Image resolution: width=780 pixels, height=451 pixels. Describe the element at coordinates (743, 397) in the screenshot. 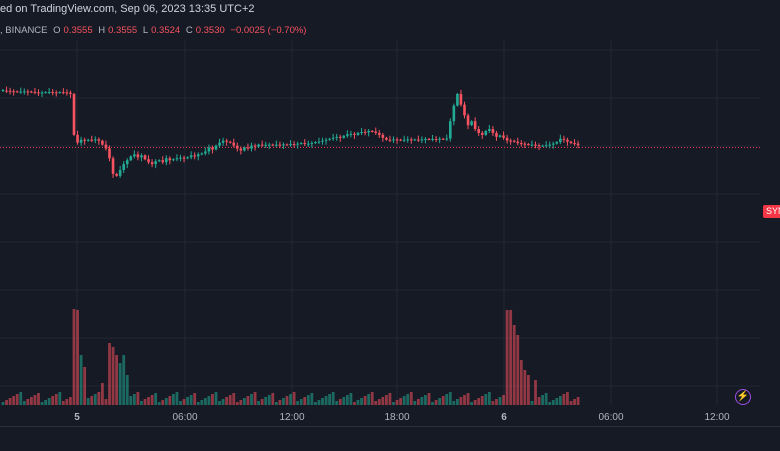

I see `lightning-bolt-icon: ⚡` at that location.